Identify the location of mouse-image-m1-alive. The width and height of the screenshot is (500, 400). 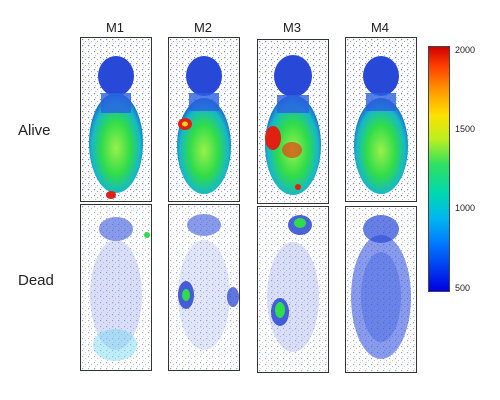
(116, 119).